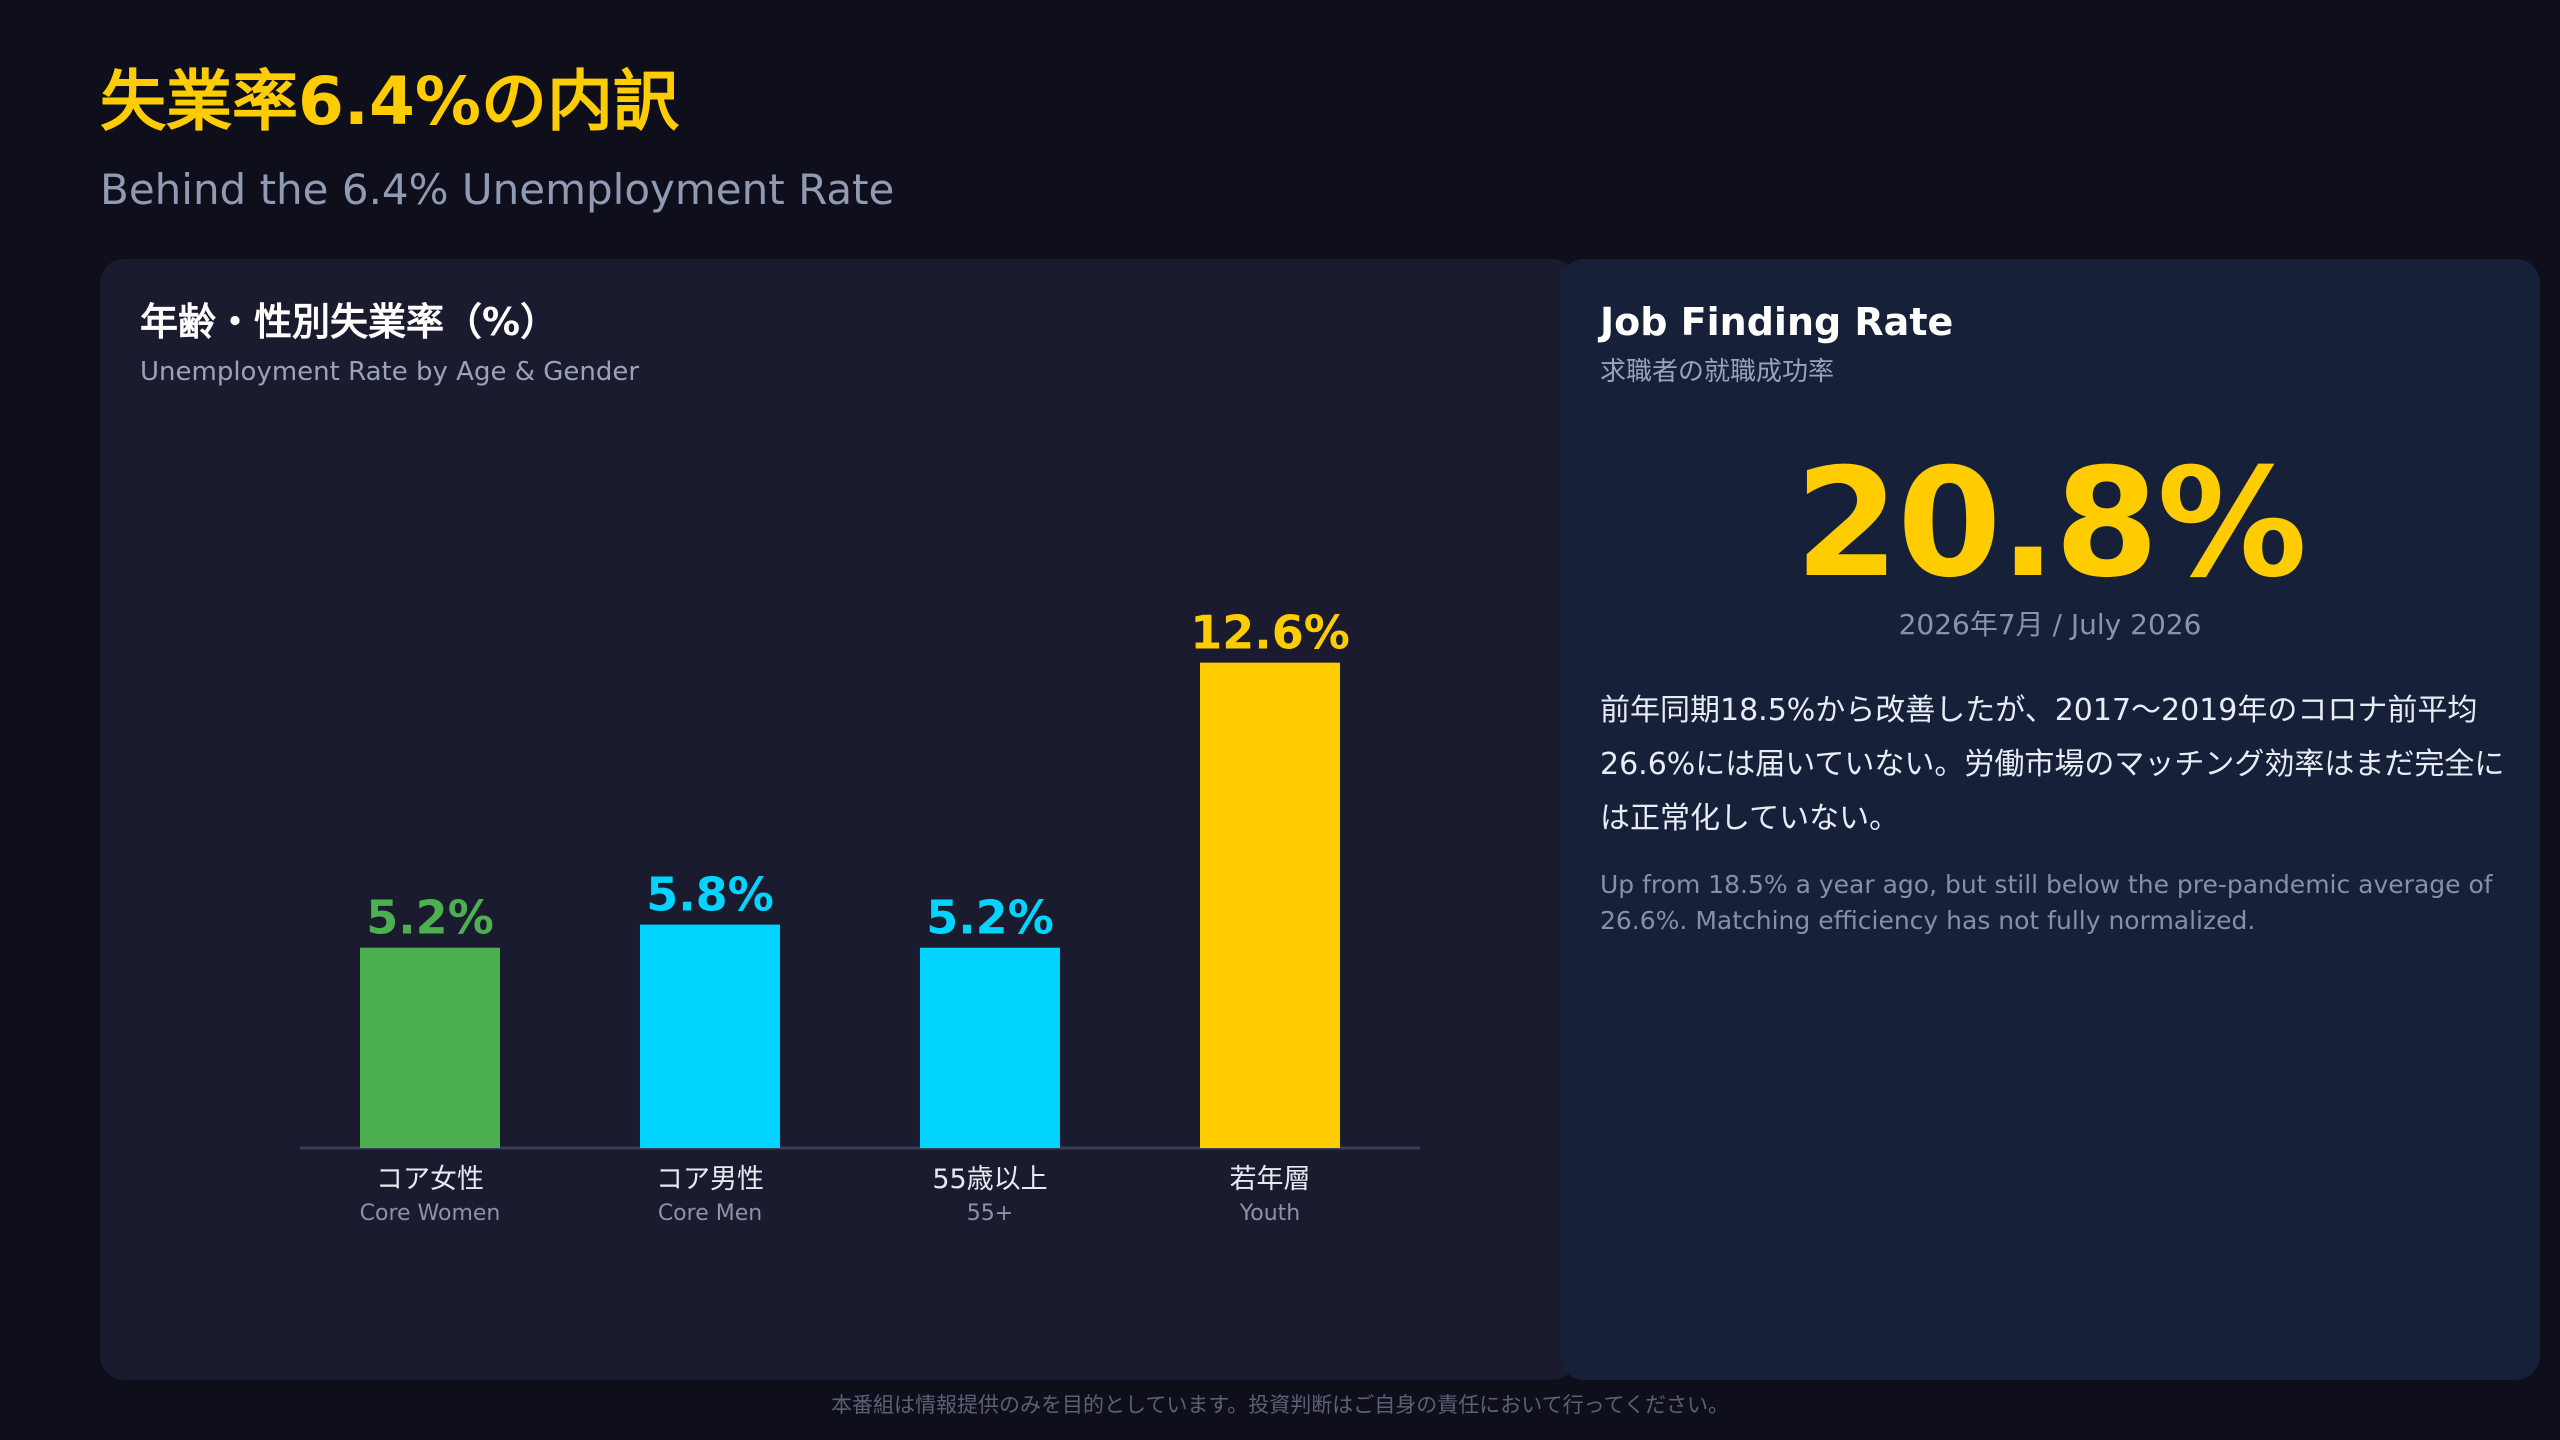 This screenshot has width=2560, height=1440. What do you see at coordinates (497, 189) in the screenshot?
I see `page-subtitle: Behind the 6.4% Unemployment Rate` at bounding box center [497, 189].